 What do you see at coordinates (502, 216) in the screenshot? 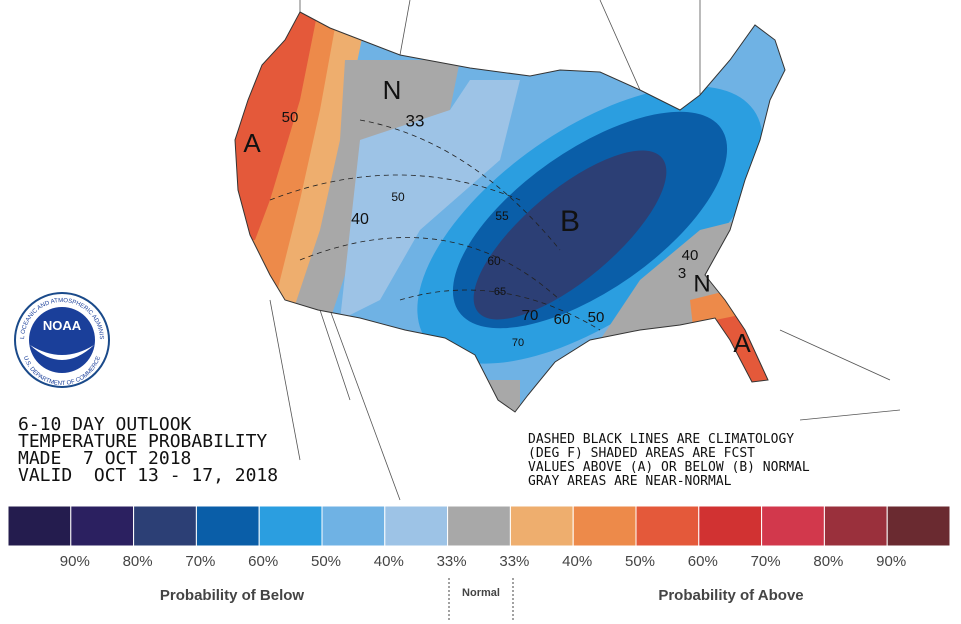
I see `map-label: 55` at bounding box center [502, 216].